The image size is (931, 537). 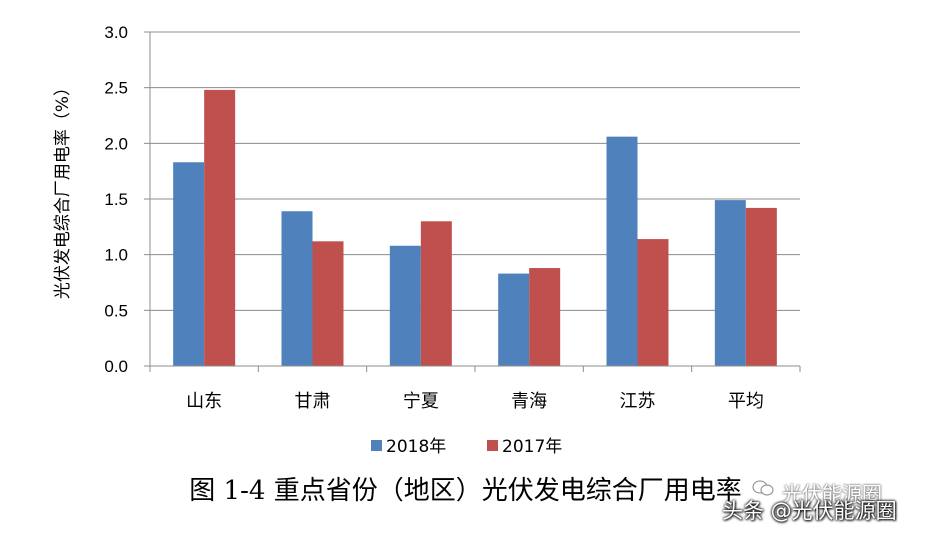 I want to click on y-tick-label: 3.0, so click(x=116, y=32).